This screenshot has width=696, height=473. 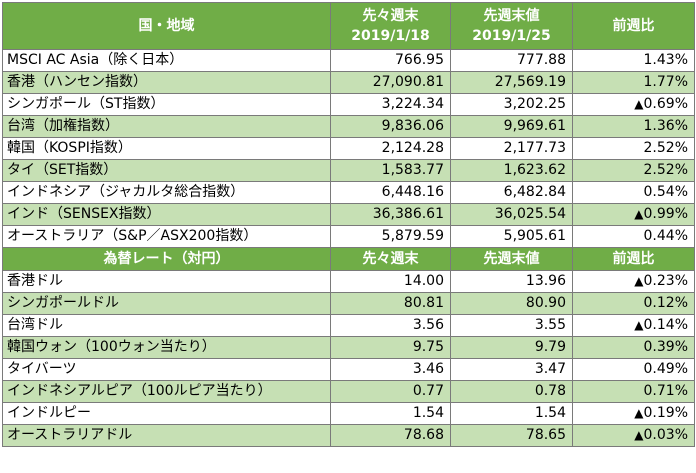 What do you see at coordinates (665, 281) in the screenshot?
I see `change-value: 0.23%` at bounding box center [665, 281].